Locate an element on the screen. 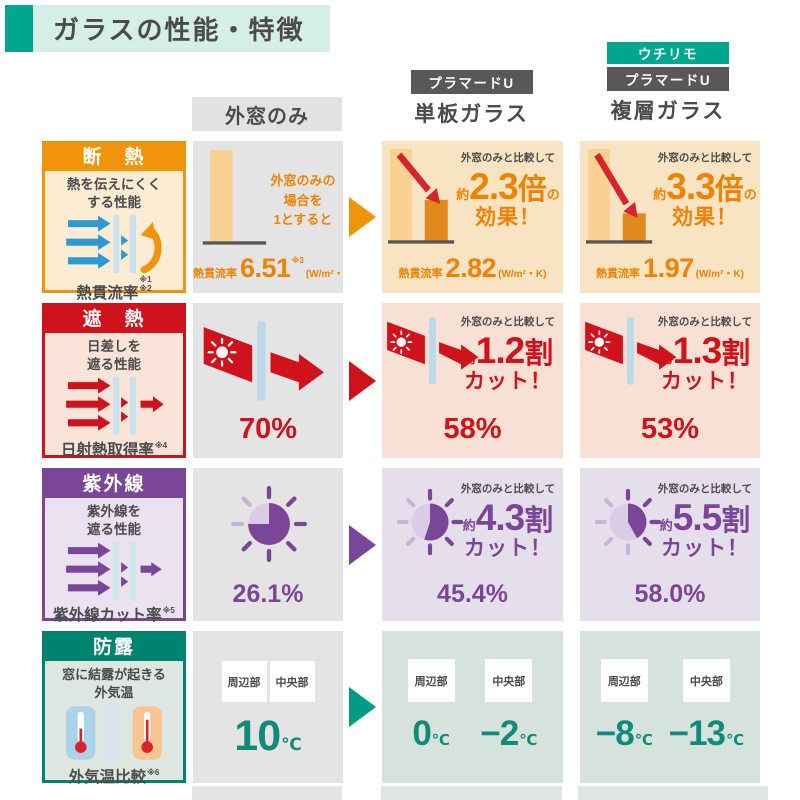 Image resolution: width=800 pixels, height=800 pixels. uchirimo-badge: ウチリモ is located at coordinates (668, 53).